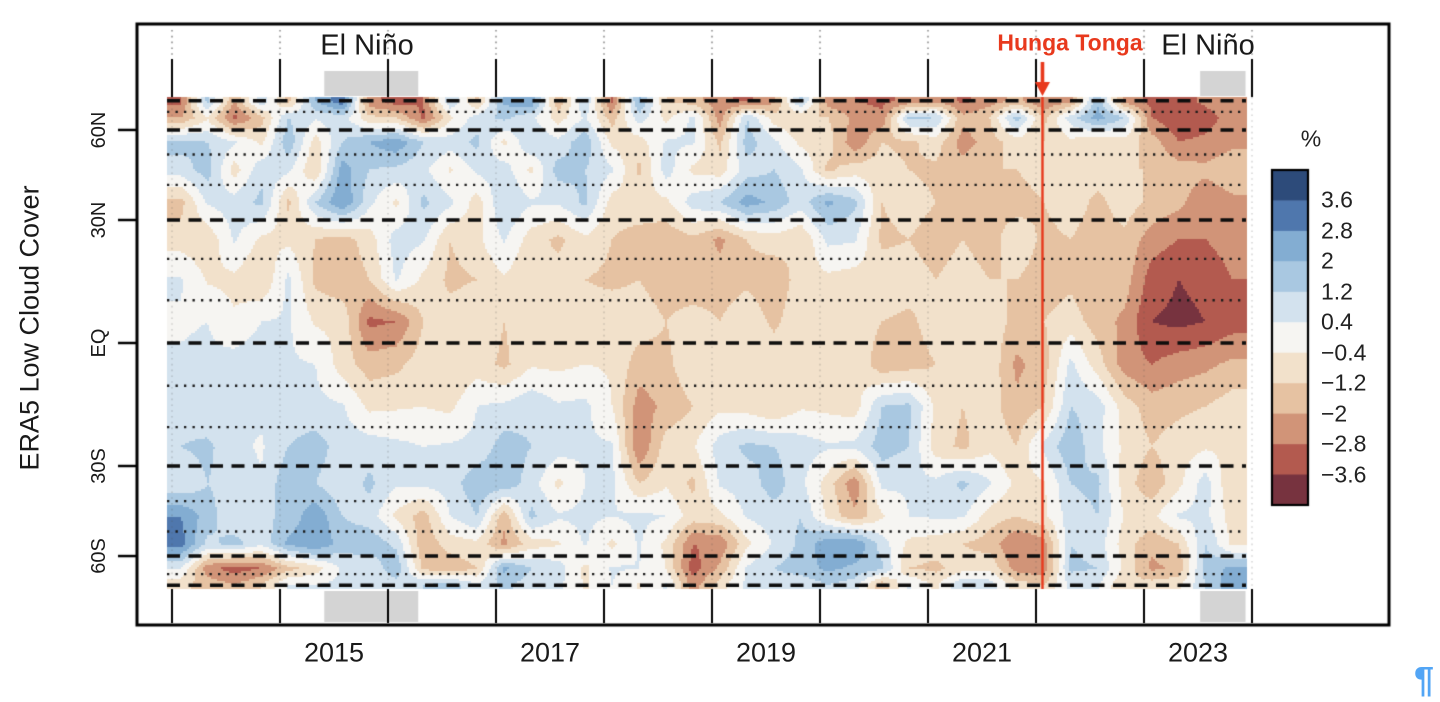 This screenshot has width=1440, height=702. Describe the element at coordinates (99, 343) in the screenshot. I see `y-axis-lat-label-eq: EQ` at that location.